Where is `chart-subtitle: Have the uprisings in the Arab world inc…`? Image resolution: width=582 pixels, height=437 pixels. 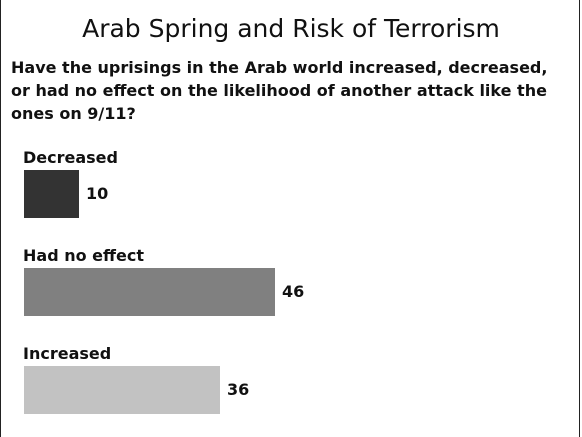
chart-subtitle: Have the uprisings in the Arab world inc… is located at coordinates (279, 90).